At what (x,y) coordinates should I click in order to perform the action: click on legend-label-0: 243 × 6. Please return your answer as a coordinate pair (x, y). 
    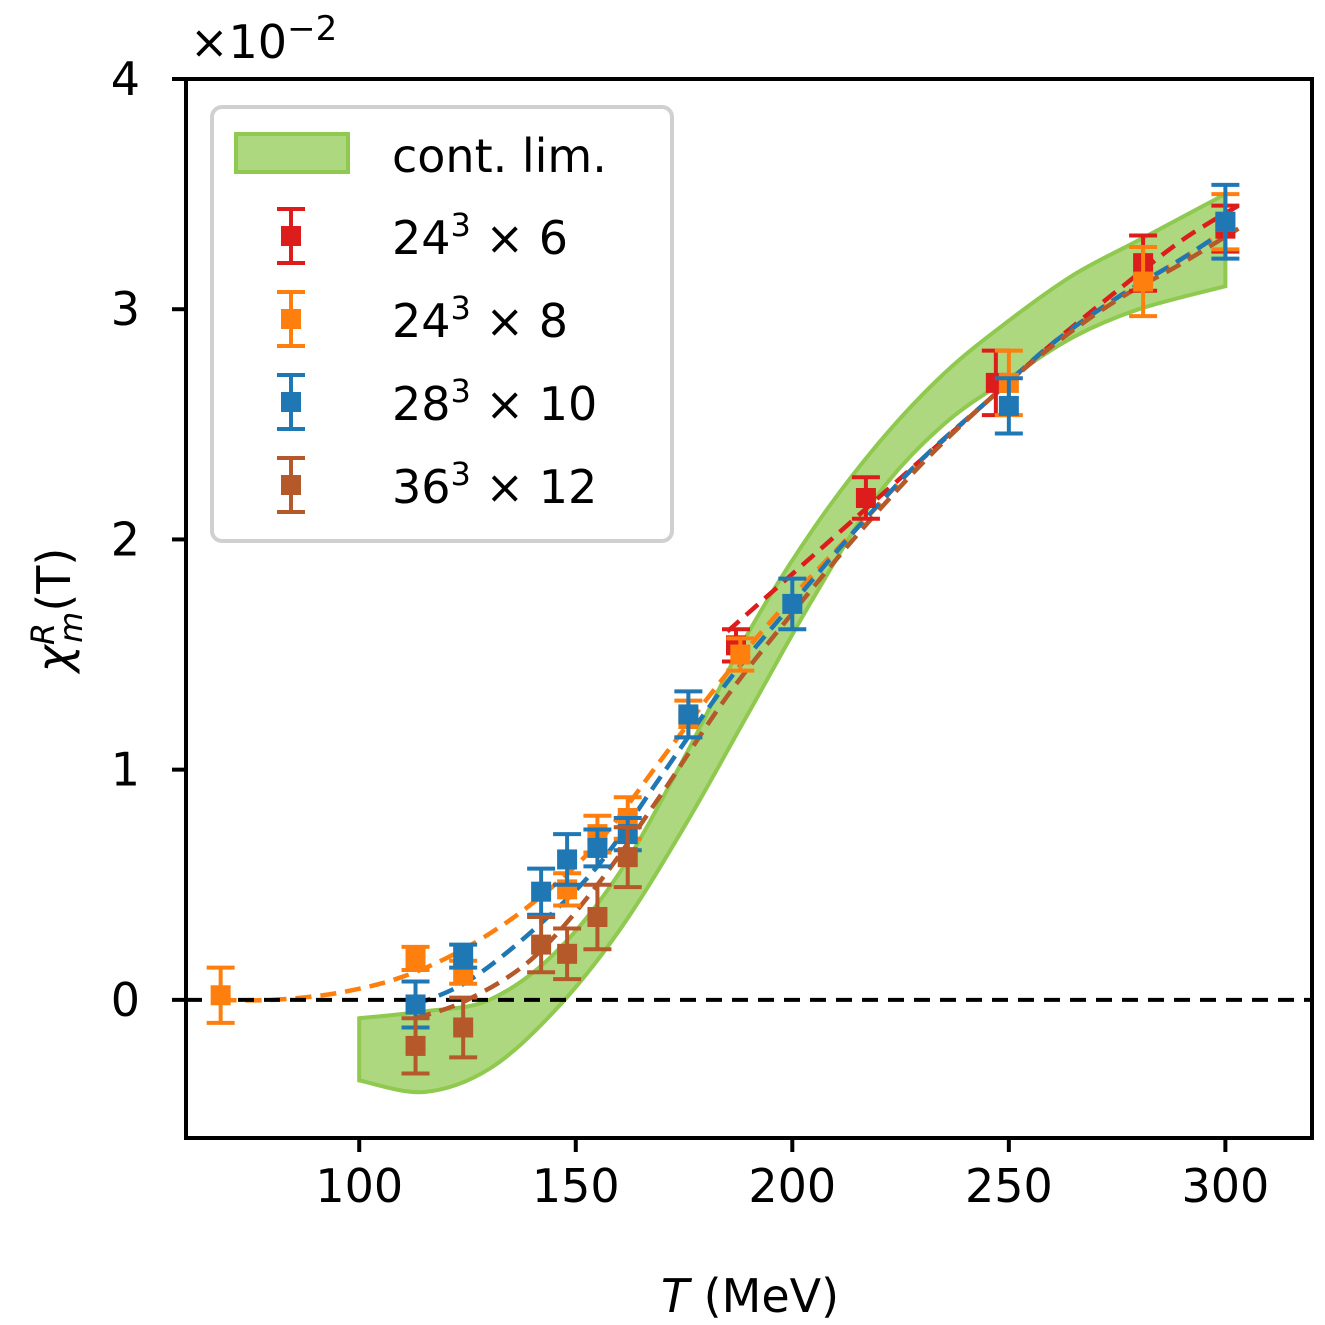
    Looking at the image, I should click on (480, 235).